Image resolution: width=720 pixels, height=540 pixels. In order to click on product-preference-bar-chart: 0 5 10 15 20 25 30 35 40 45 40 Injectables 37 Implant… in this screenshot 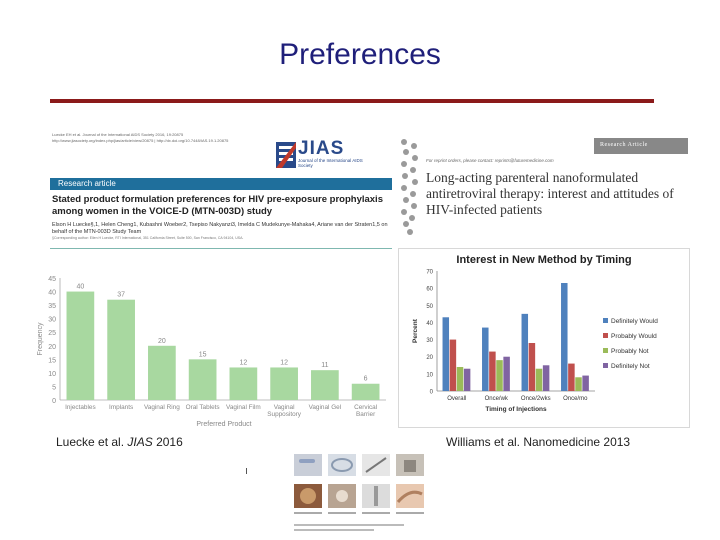, I will do `click(211, 352)`.